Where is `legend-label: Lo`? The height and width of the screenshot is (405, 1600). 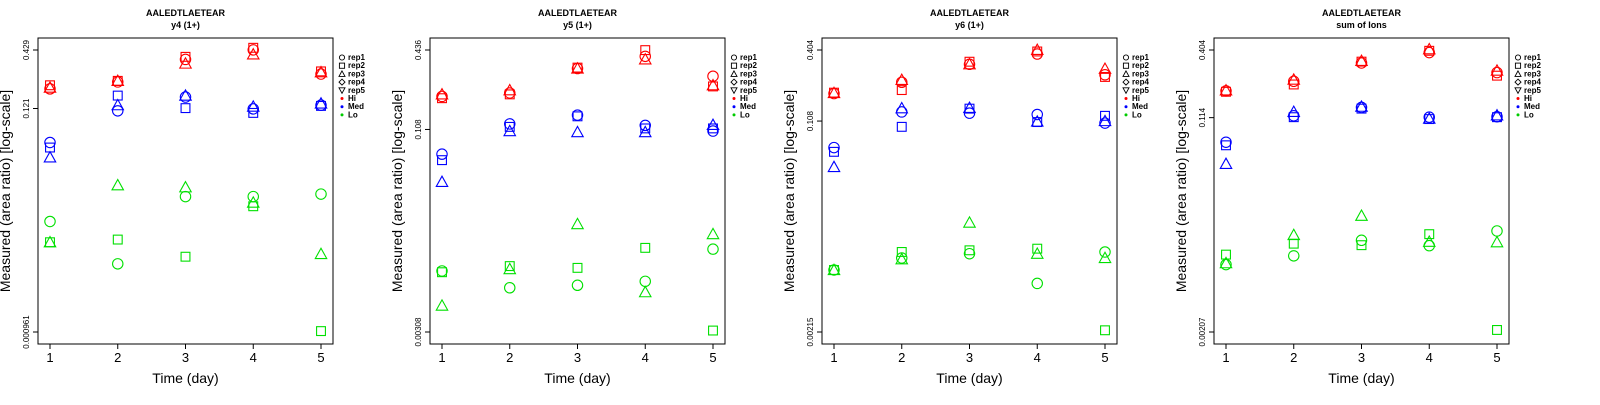 legend-label: Lo is located at coordinates (1529, 114).